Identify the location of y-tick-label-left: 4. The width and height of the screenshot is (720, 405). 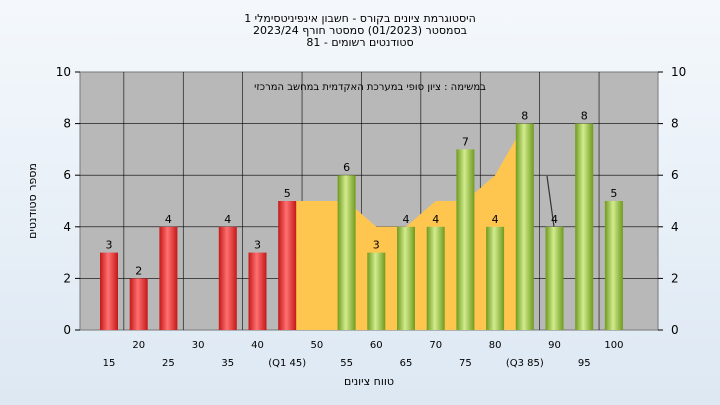
(67, 227).